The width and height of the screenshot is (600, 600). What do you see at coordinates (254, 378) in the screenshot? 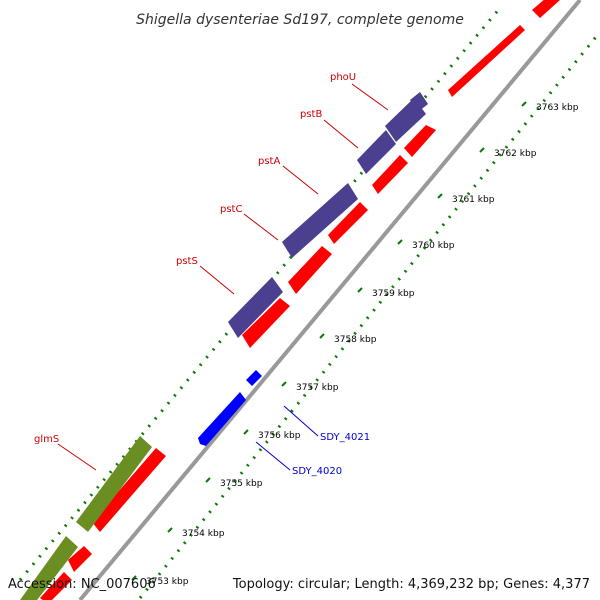
I see `SDY_4021-block` at bounding box center [254, 378].